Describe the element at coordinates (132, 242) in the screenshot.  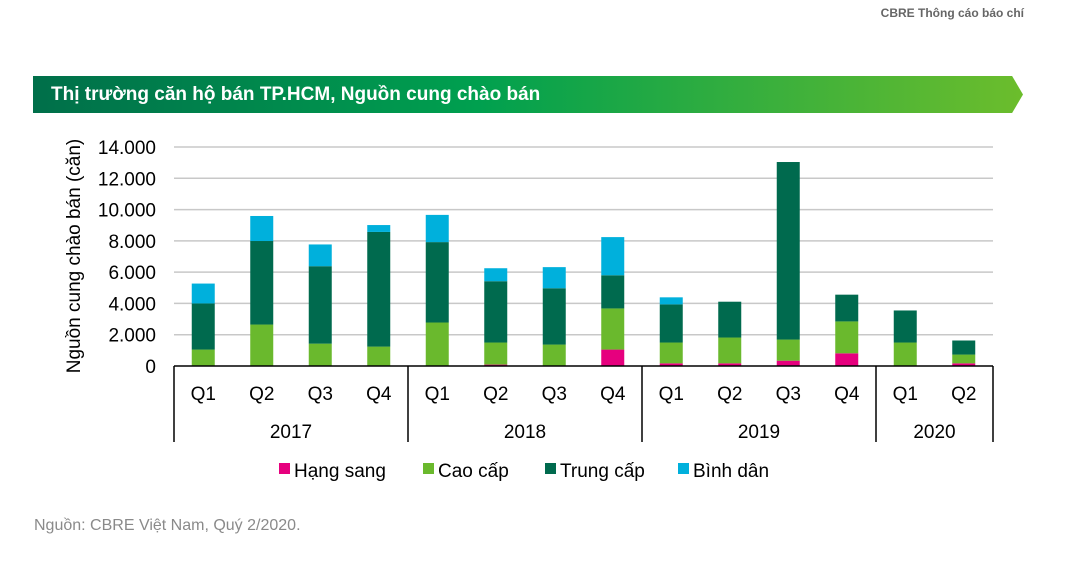
I see `y-tick-label: 8.000` at that location.